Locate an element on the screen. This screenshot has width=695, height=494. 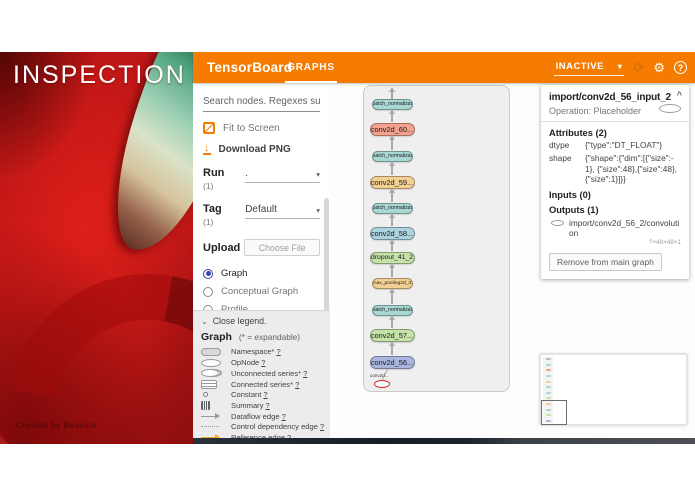
app-title: TensorBoard is located at coordinates (250, 67).